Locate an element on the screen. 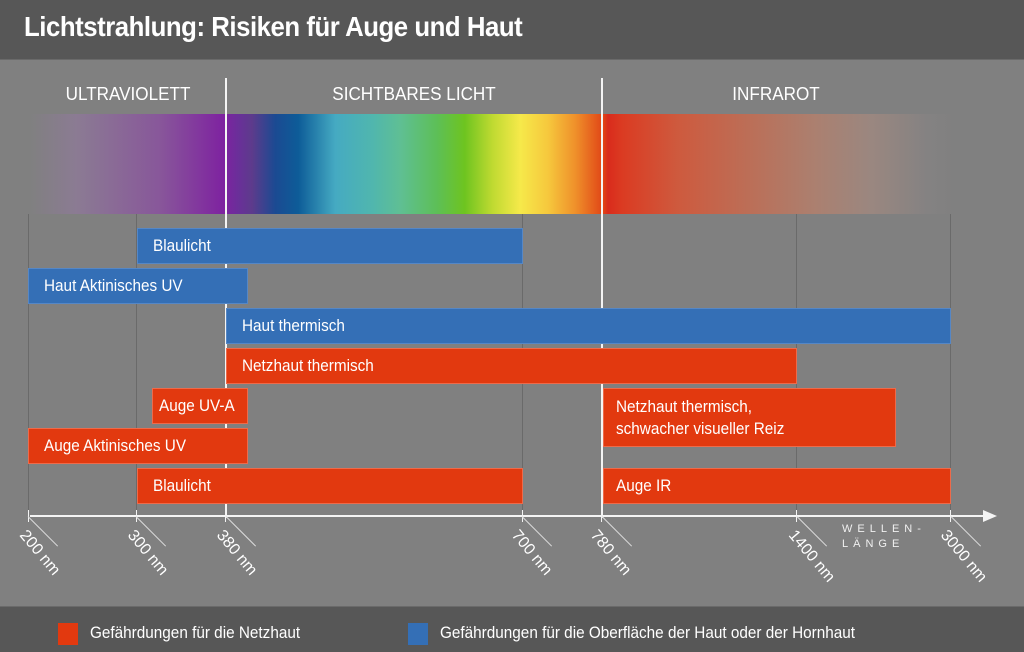 The width and height of the screenshot is (1024, 652). bar-blaulicht-surface: Blaulicht is located at coordinates (330, 246).